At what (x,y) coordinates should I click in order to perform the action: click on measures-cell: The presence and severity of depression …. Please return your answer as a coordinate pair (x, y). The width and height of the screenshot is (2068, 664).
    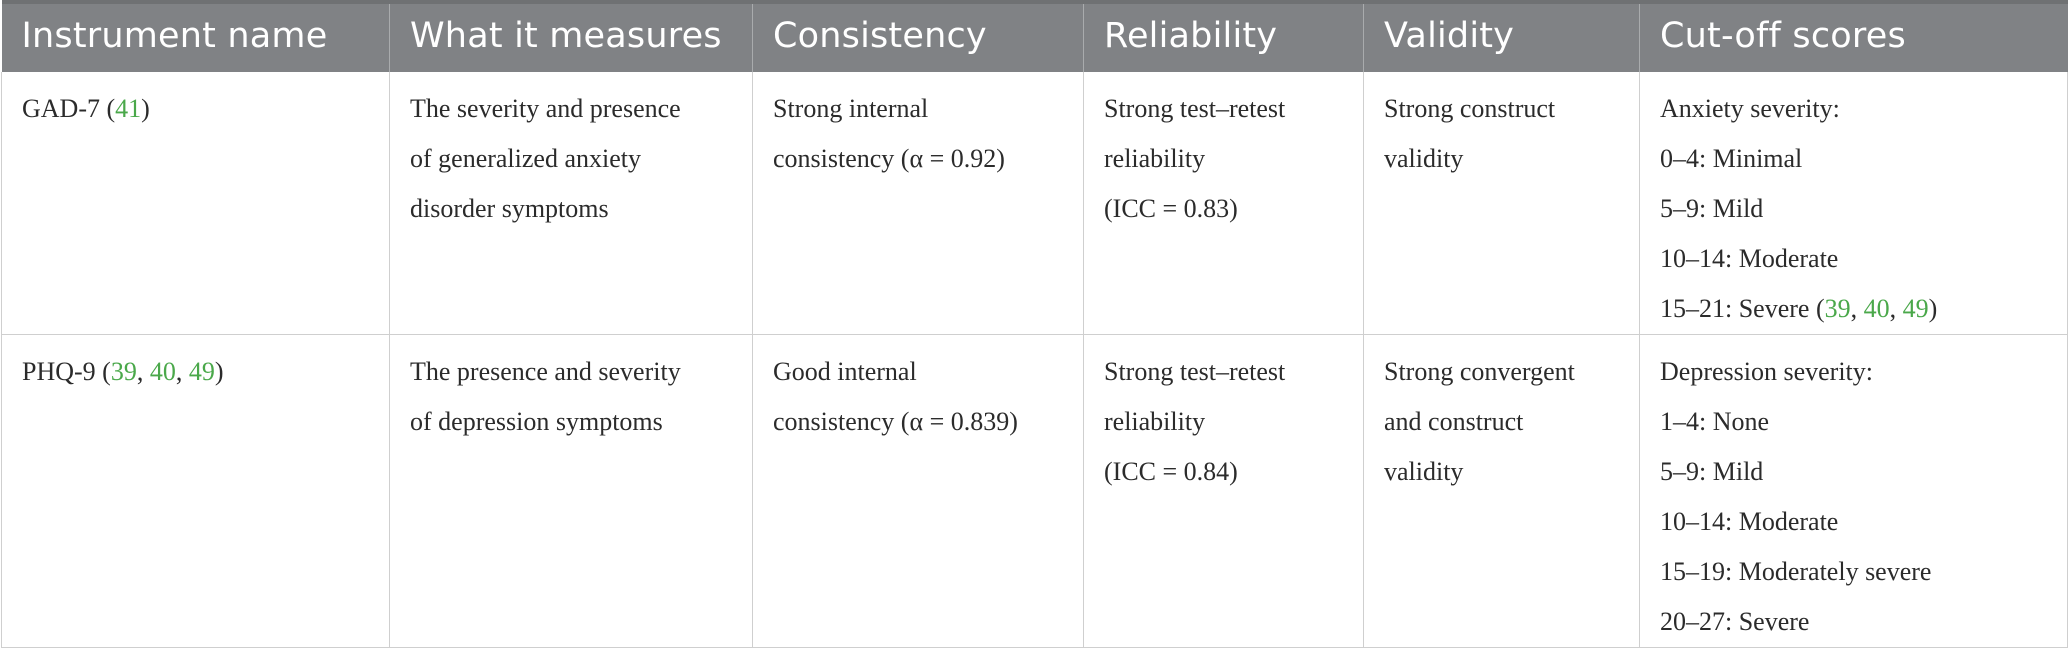
    Looking at the image, I should click on (571, 491).